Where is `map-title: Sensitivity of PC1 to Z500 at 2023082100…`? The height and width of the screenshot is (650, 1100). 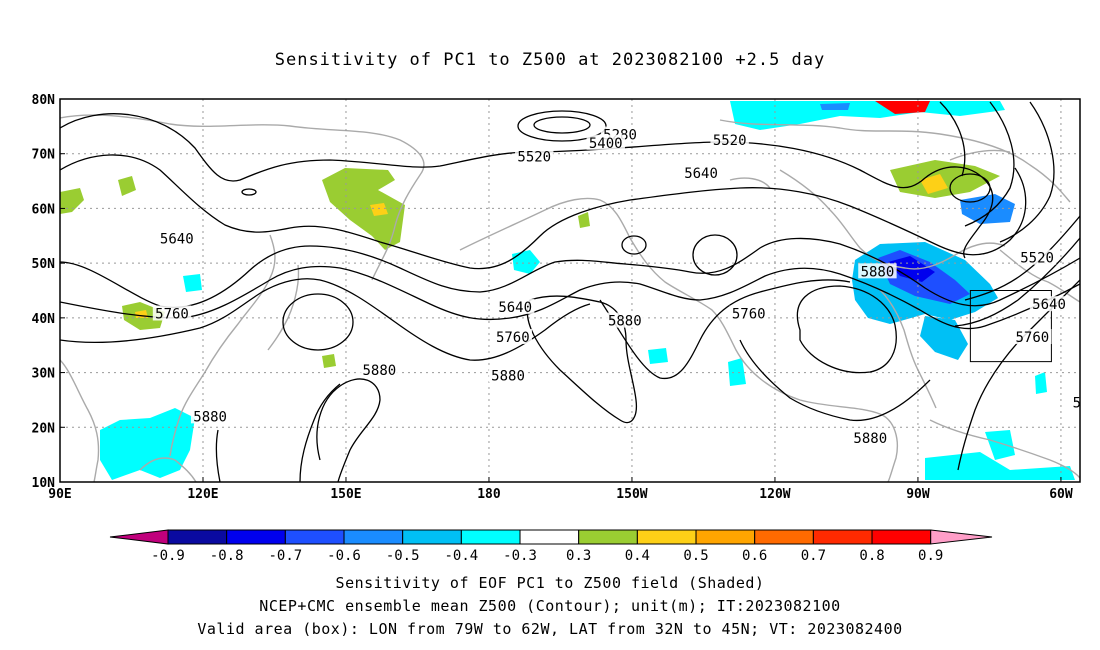
map-title: Sensitivity of PC1 to Z500 at 2023082100… is located at coordinates (550, 60).